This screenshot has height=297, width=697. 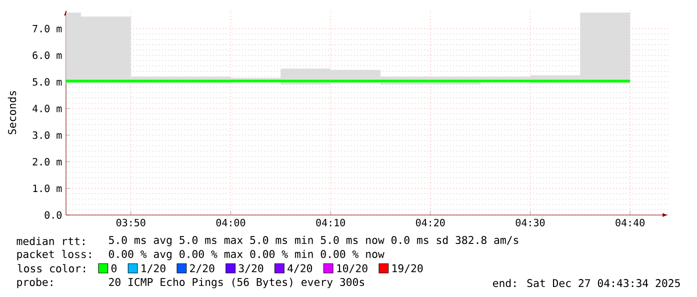 I want to click on text: end: Sat Dec 27 04:43:34 2025, so click(x=586, y=283).